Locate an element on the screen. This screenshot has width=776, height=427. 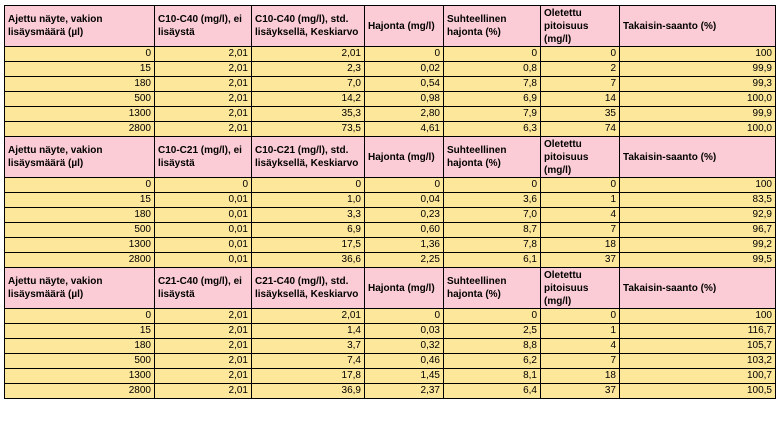
cell-recovery: 83,5 is located at coordinates (697, 200).